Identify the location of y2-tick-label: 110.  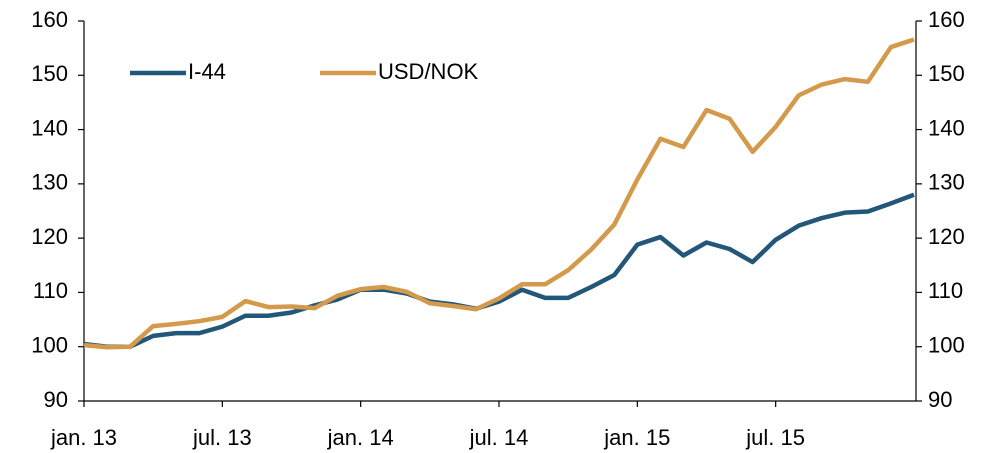
(945, 290).